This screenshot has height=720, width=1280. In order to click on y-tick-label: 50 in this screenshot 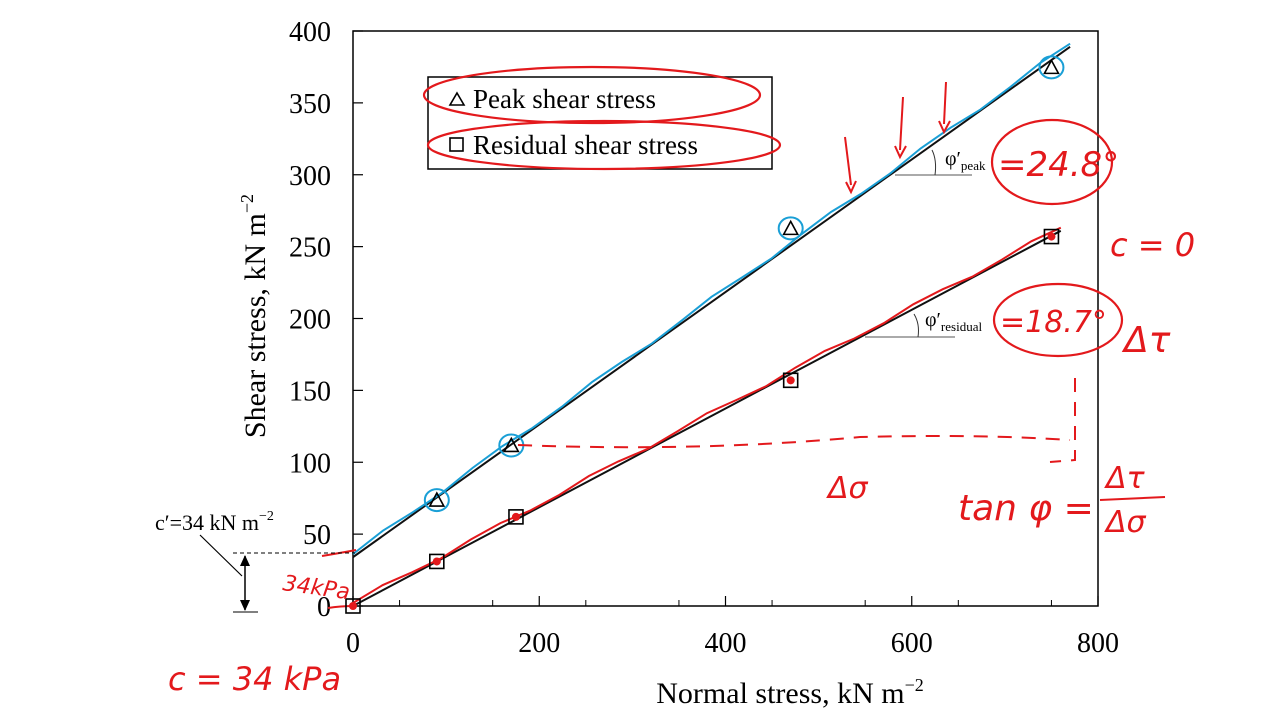, I will do `click(317, 535)`.